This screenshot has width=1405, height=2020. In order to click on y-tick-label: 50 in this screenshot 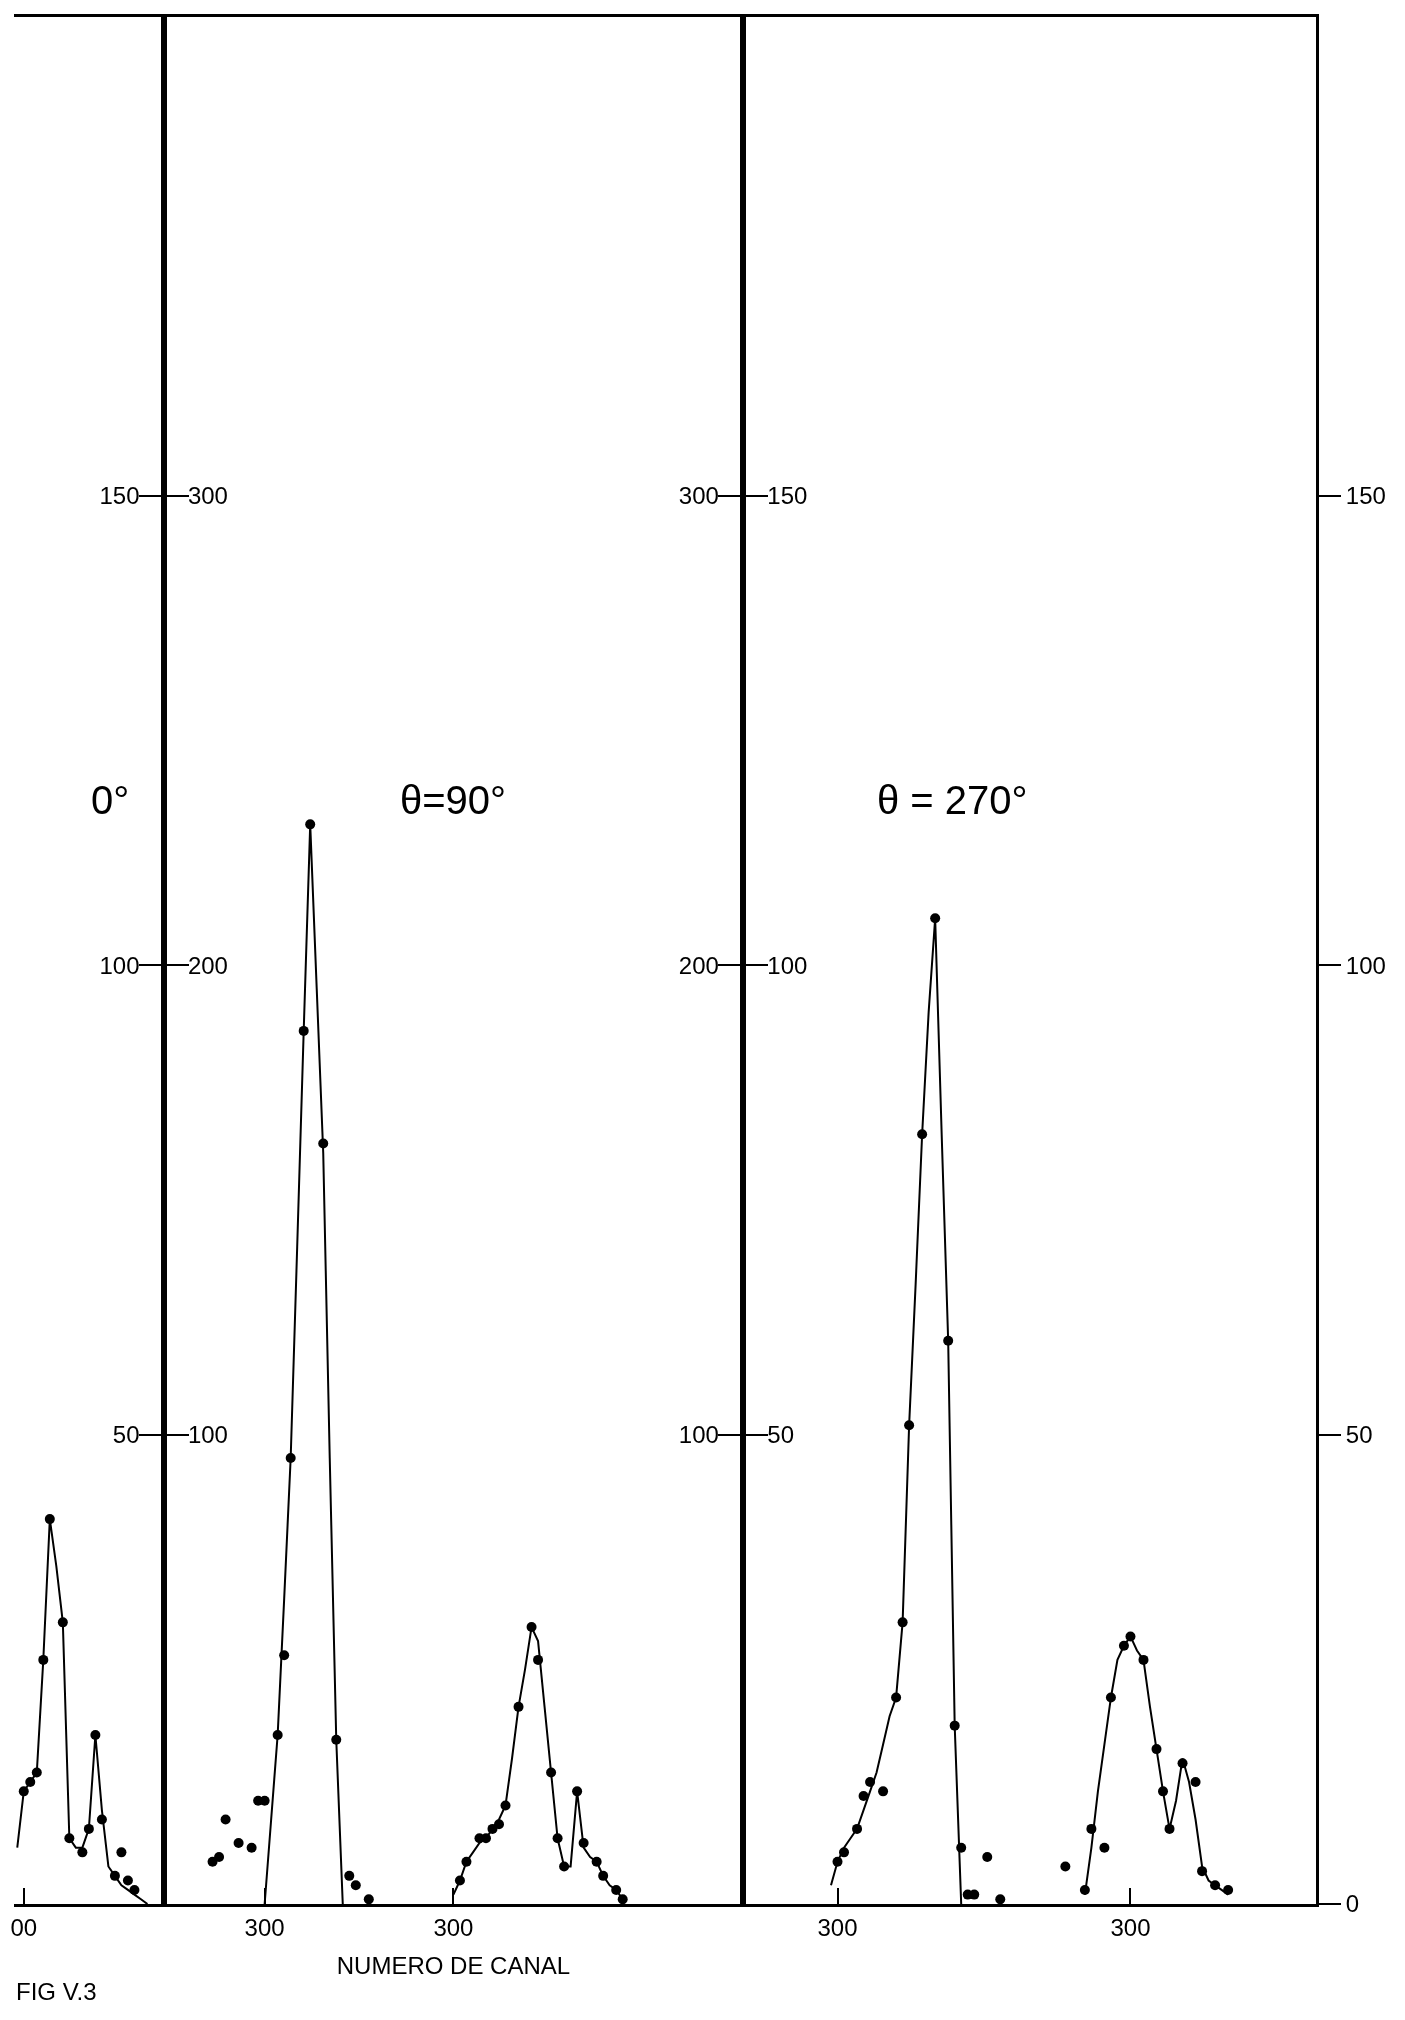, I will do `click(781, 1434)`.